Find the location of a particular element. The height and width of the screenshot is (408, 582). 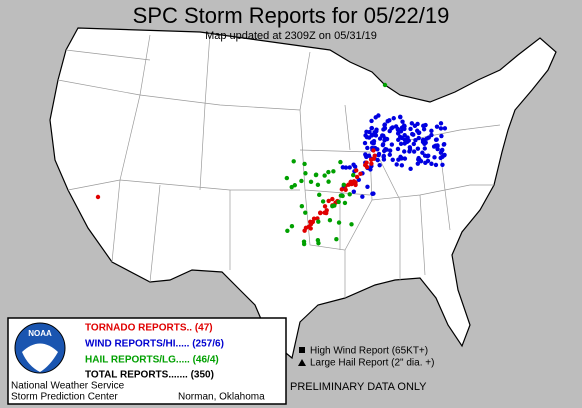

large-hail-symbol is located at coordinates (302, 362).